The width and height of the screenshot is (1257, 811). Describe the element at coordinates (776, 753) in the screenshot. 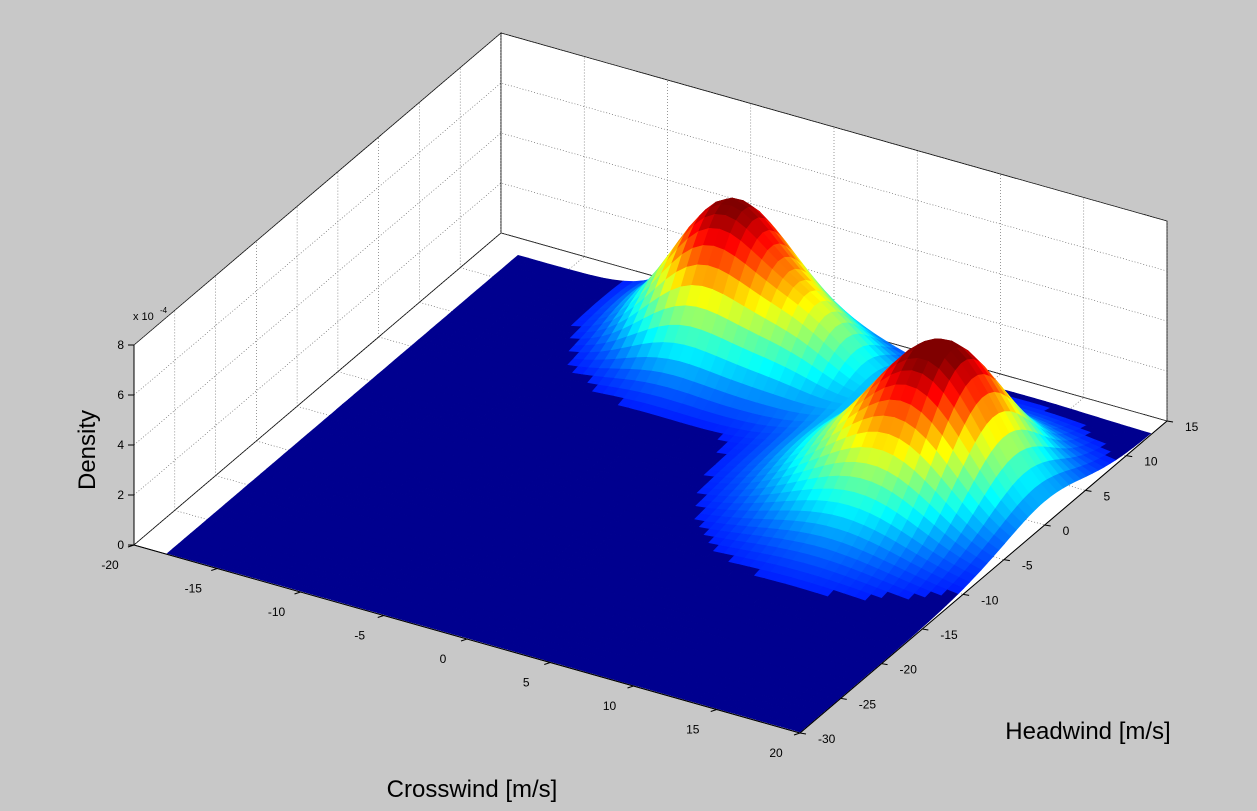

I see `x-tick-label: 20` at that location.